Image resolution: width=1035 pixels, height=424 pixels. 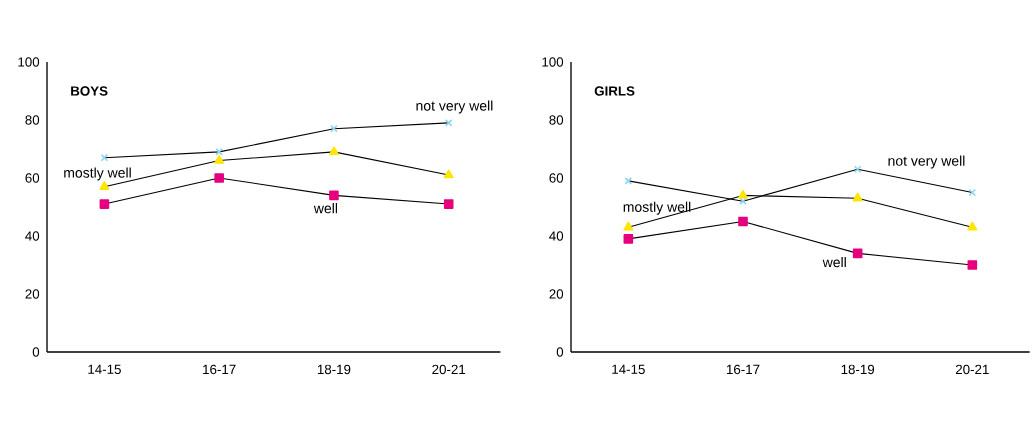 I want to click on text: GIRLS, so click(x=614, y=91).